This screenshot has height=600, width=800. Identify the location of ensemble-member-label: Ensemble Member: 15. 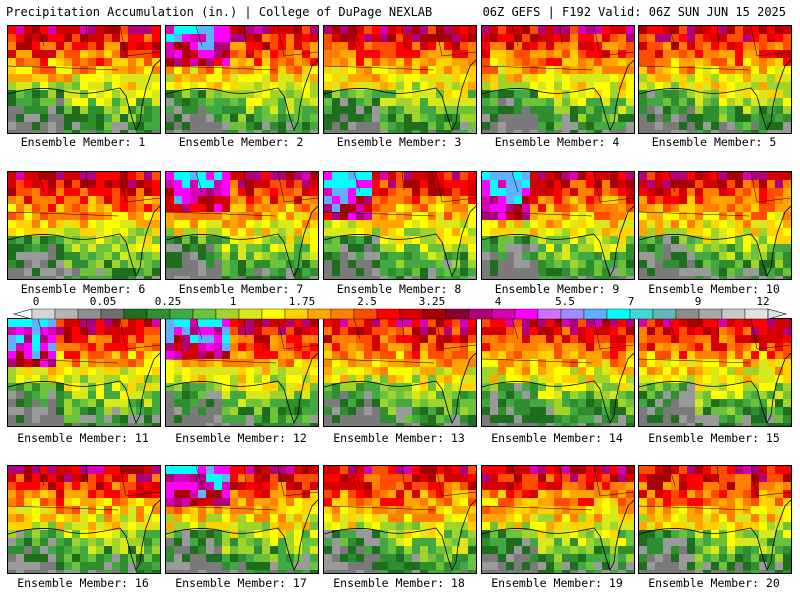
(714, 438).